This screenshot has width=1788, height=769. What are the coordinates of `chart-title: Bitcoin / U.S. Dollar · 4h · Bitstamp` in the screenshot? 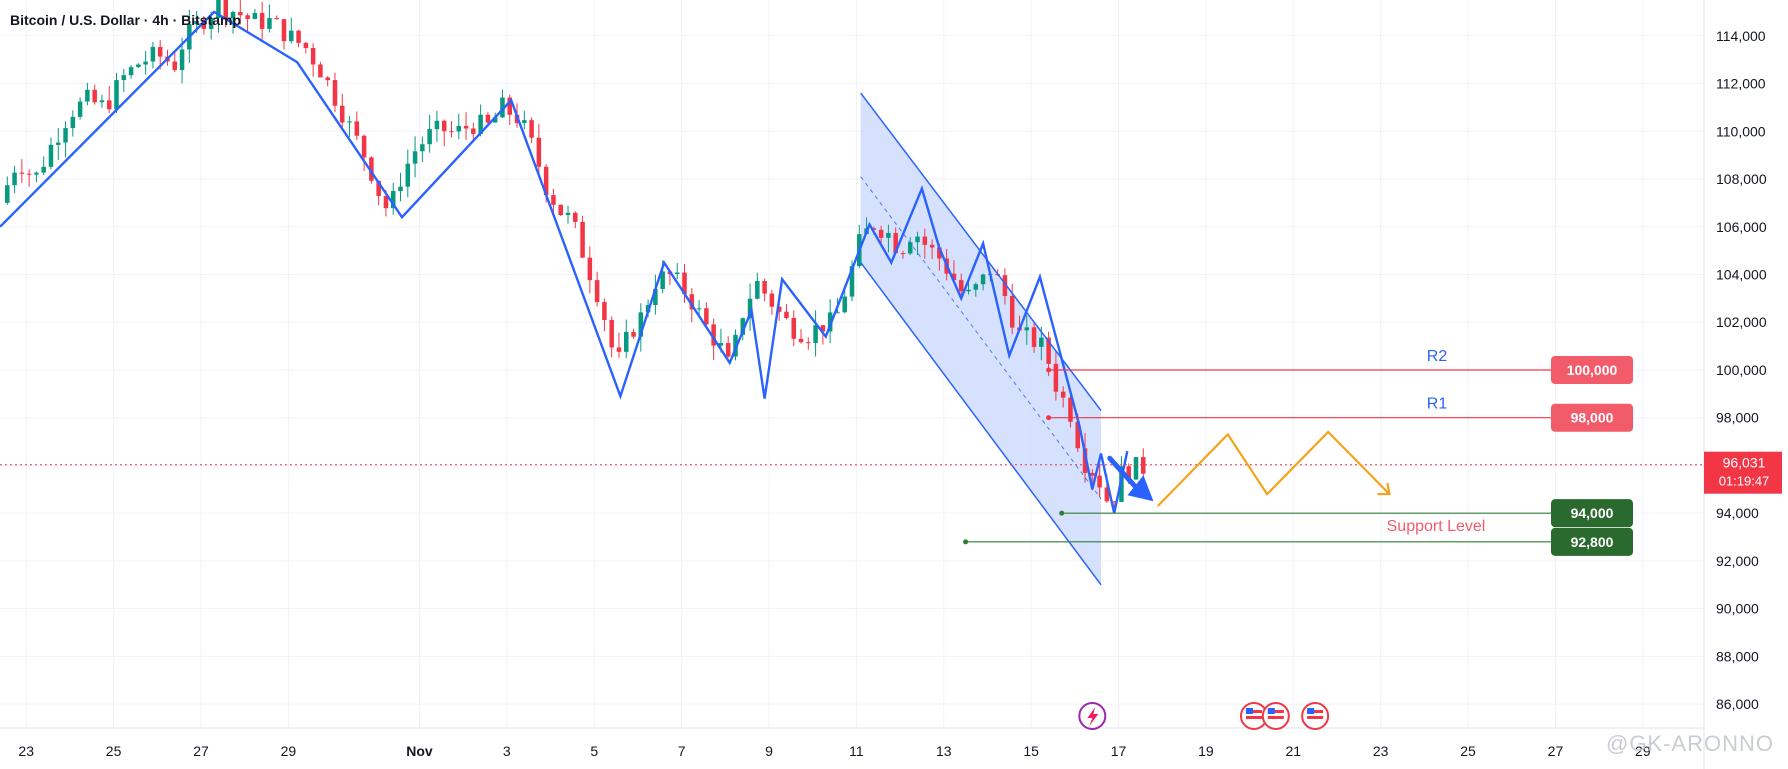 It's located at (126, 20).